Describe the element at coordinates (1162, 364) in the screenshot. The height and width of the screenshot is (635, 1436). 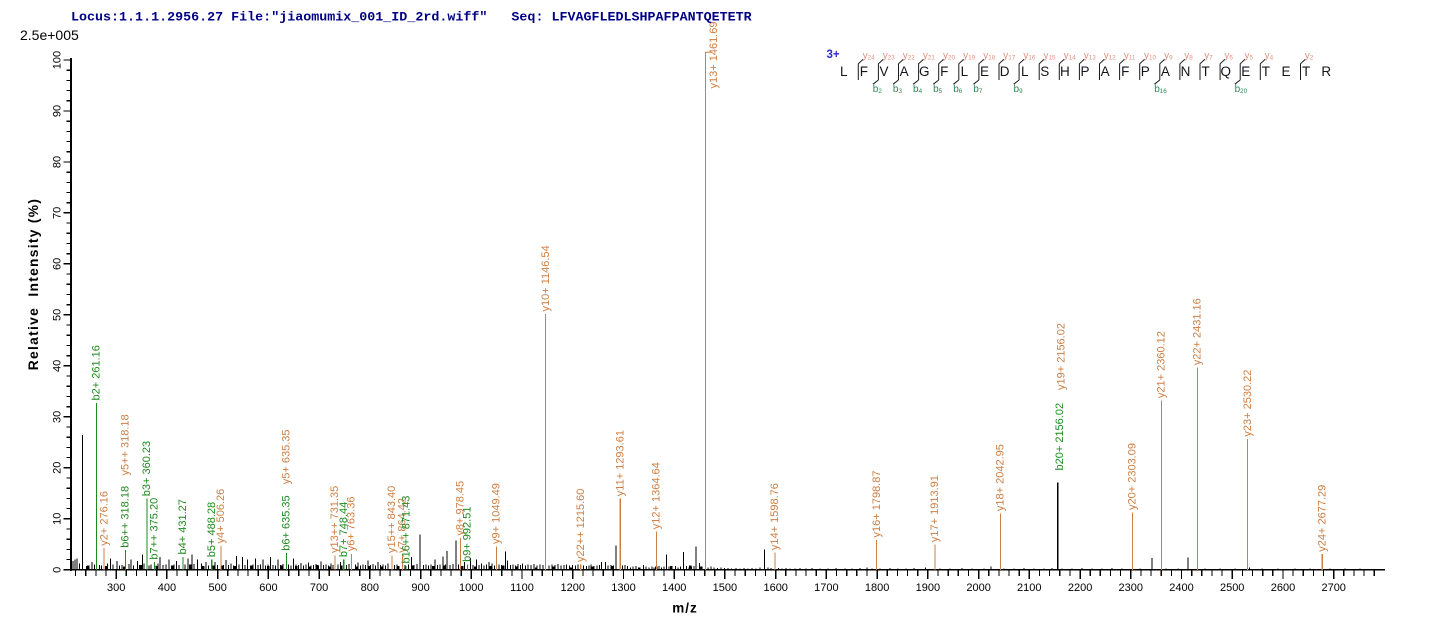
I see `svg-text: y21+ 2360.12` at that location.